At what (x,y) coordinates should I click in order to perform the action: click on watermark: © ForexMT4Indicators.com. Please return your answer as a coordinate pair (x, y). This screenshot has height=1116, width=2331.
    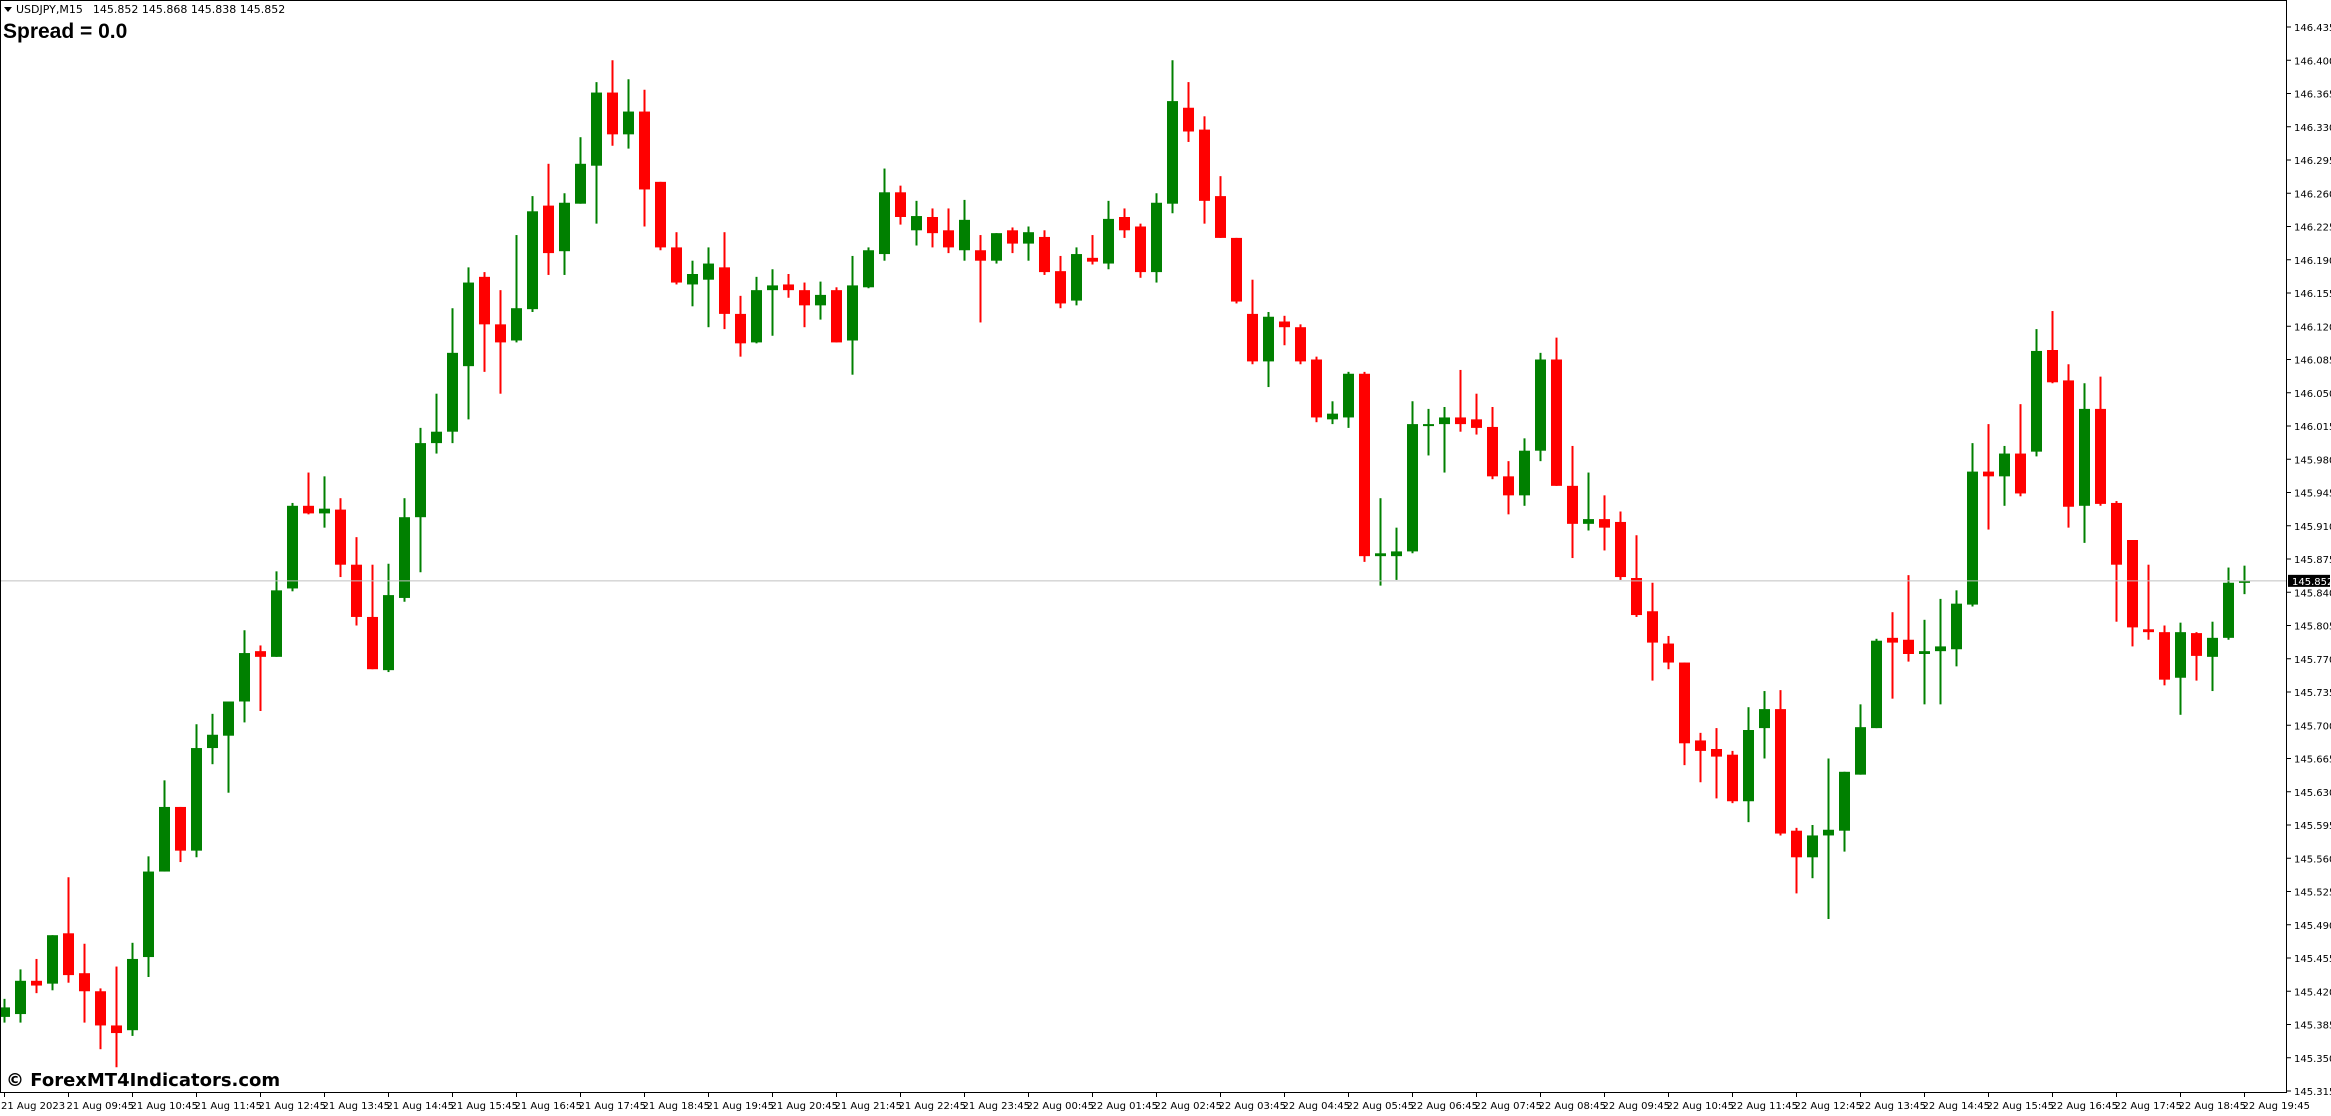
    Looking at the image, I should click on (143, 1080).